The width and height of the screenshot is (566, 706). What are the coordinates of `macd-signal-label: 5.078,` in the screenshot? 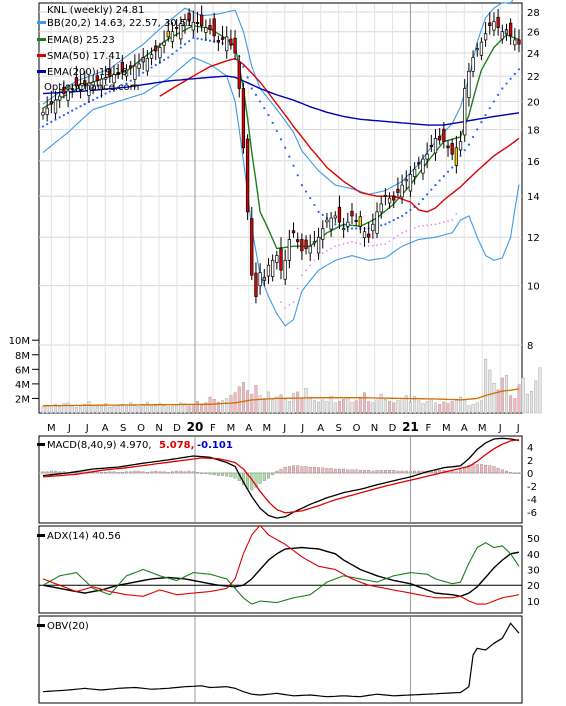 It's located at (176, 445).